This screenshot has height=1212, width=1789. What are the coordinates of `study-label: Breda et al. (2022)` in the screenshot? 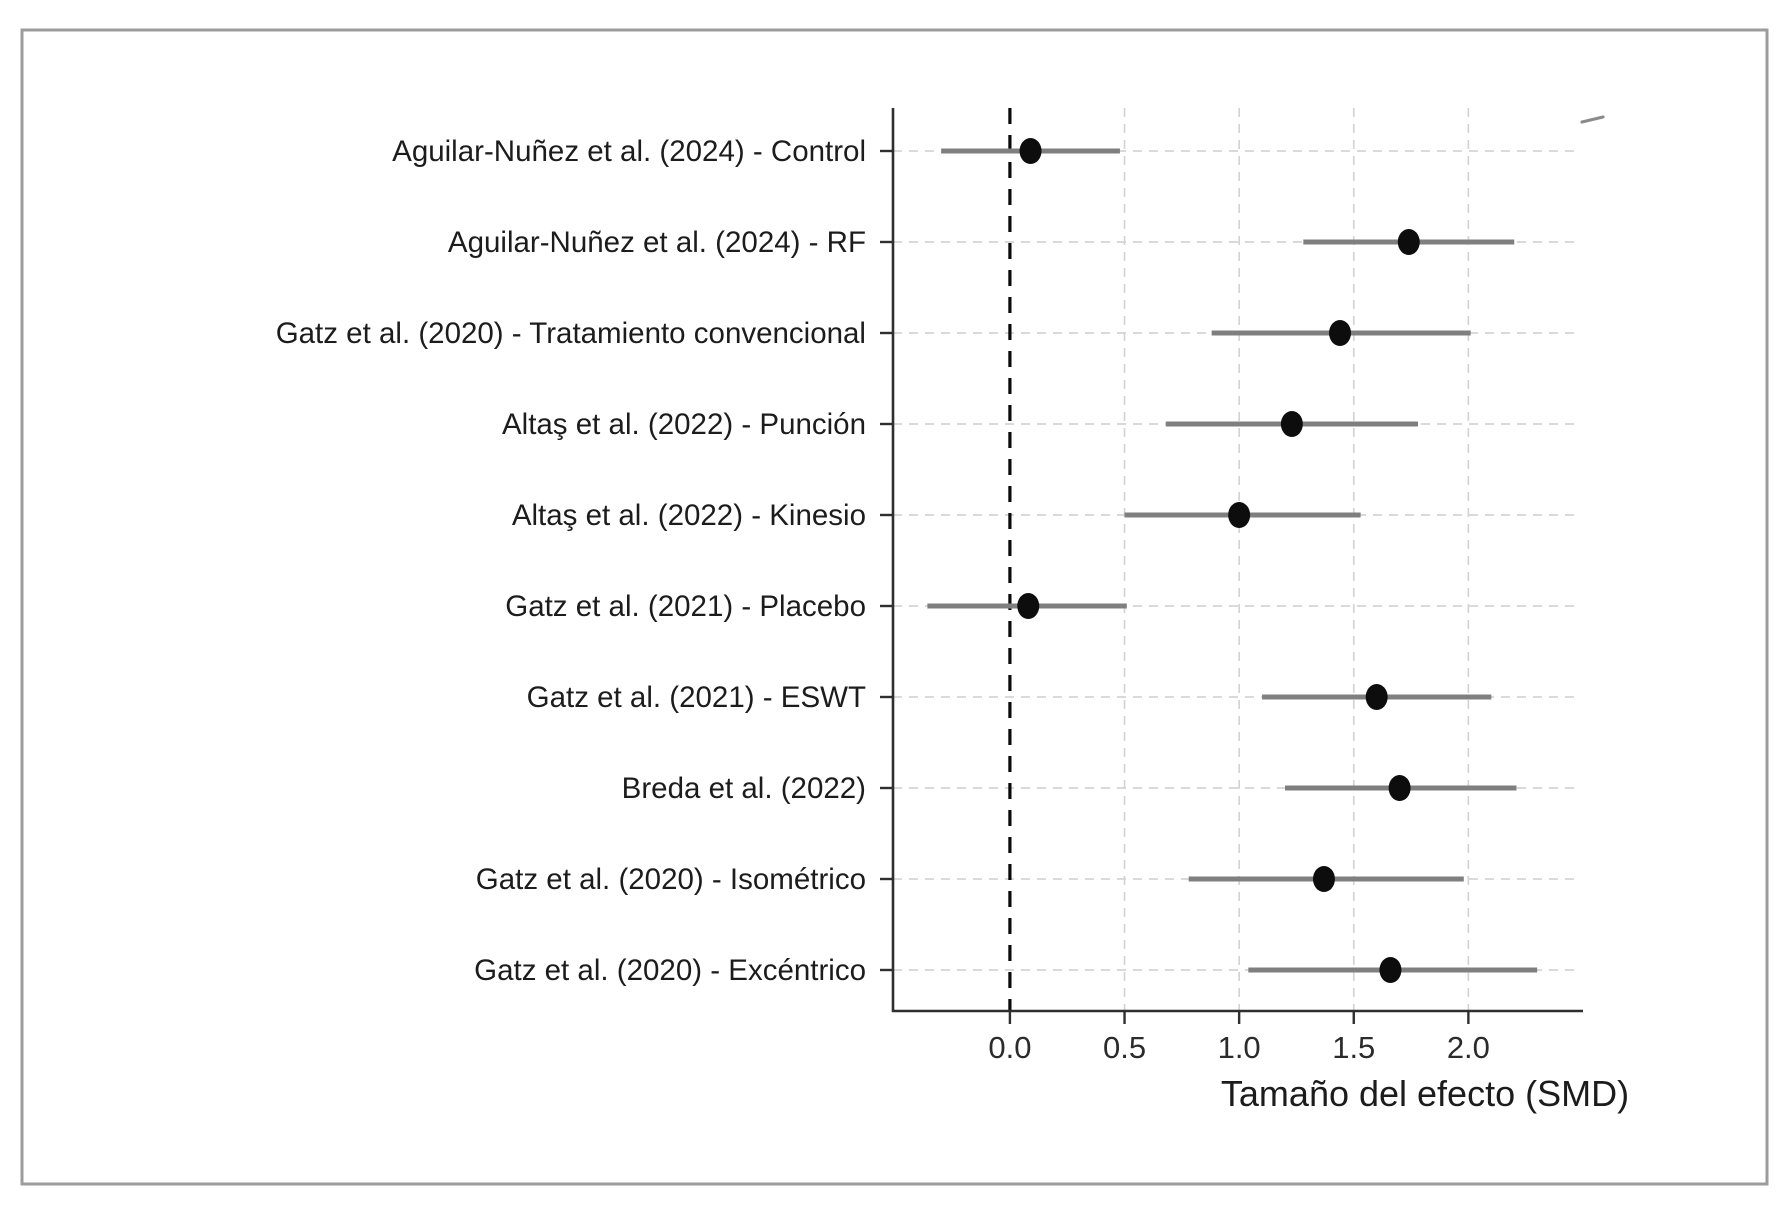 It's located at (744, 788).